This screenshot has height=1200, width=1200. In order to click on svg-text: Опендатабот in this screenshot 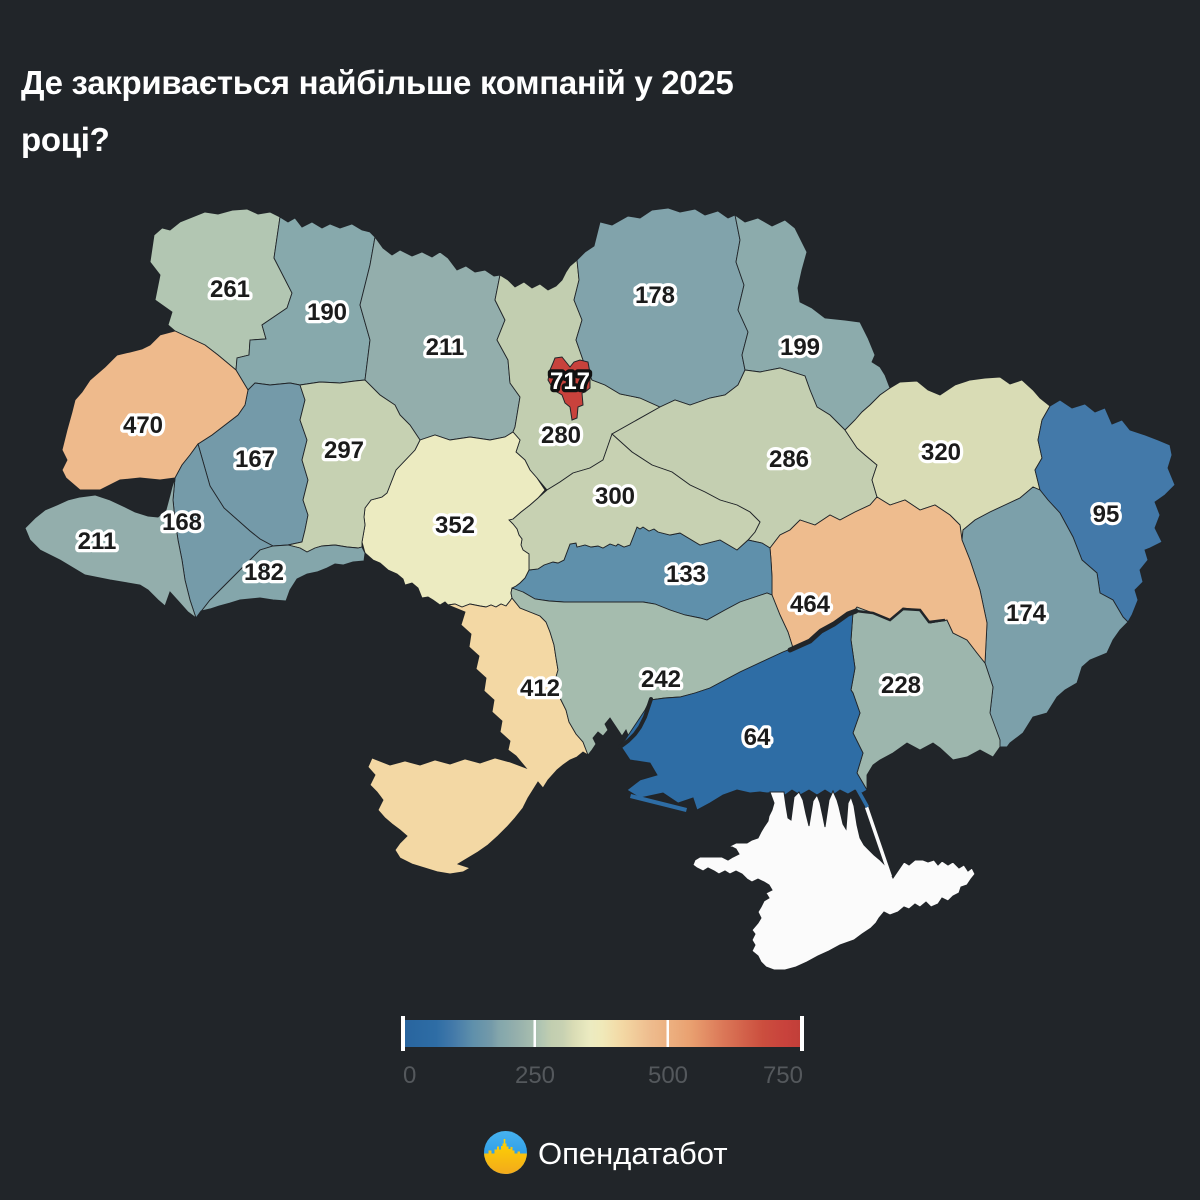, I will do `click(633, 1153)`.